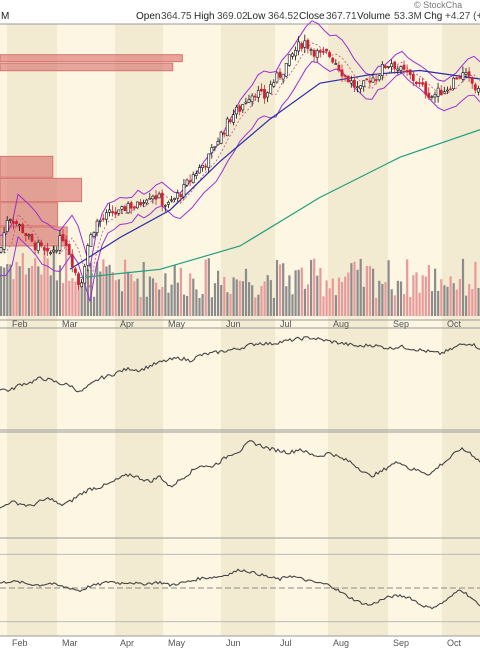  Describe the element at coordinates (127, 324) in the screenshot. I see `price-month-label: Apr` at that location.